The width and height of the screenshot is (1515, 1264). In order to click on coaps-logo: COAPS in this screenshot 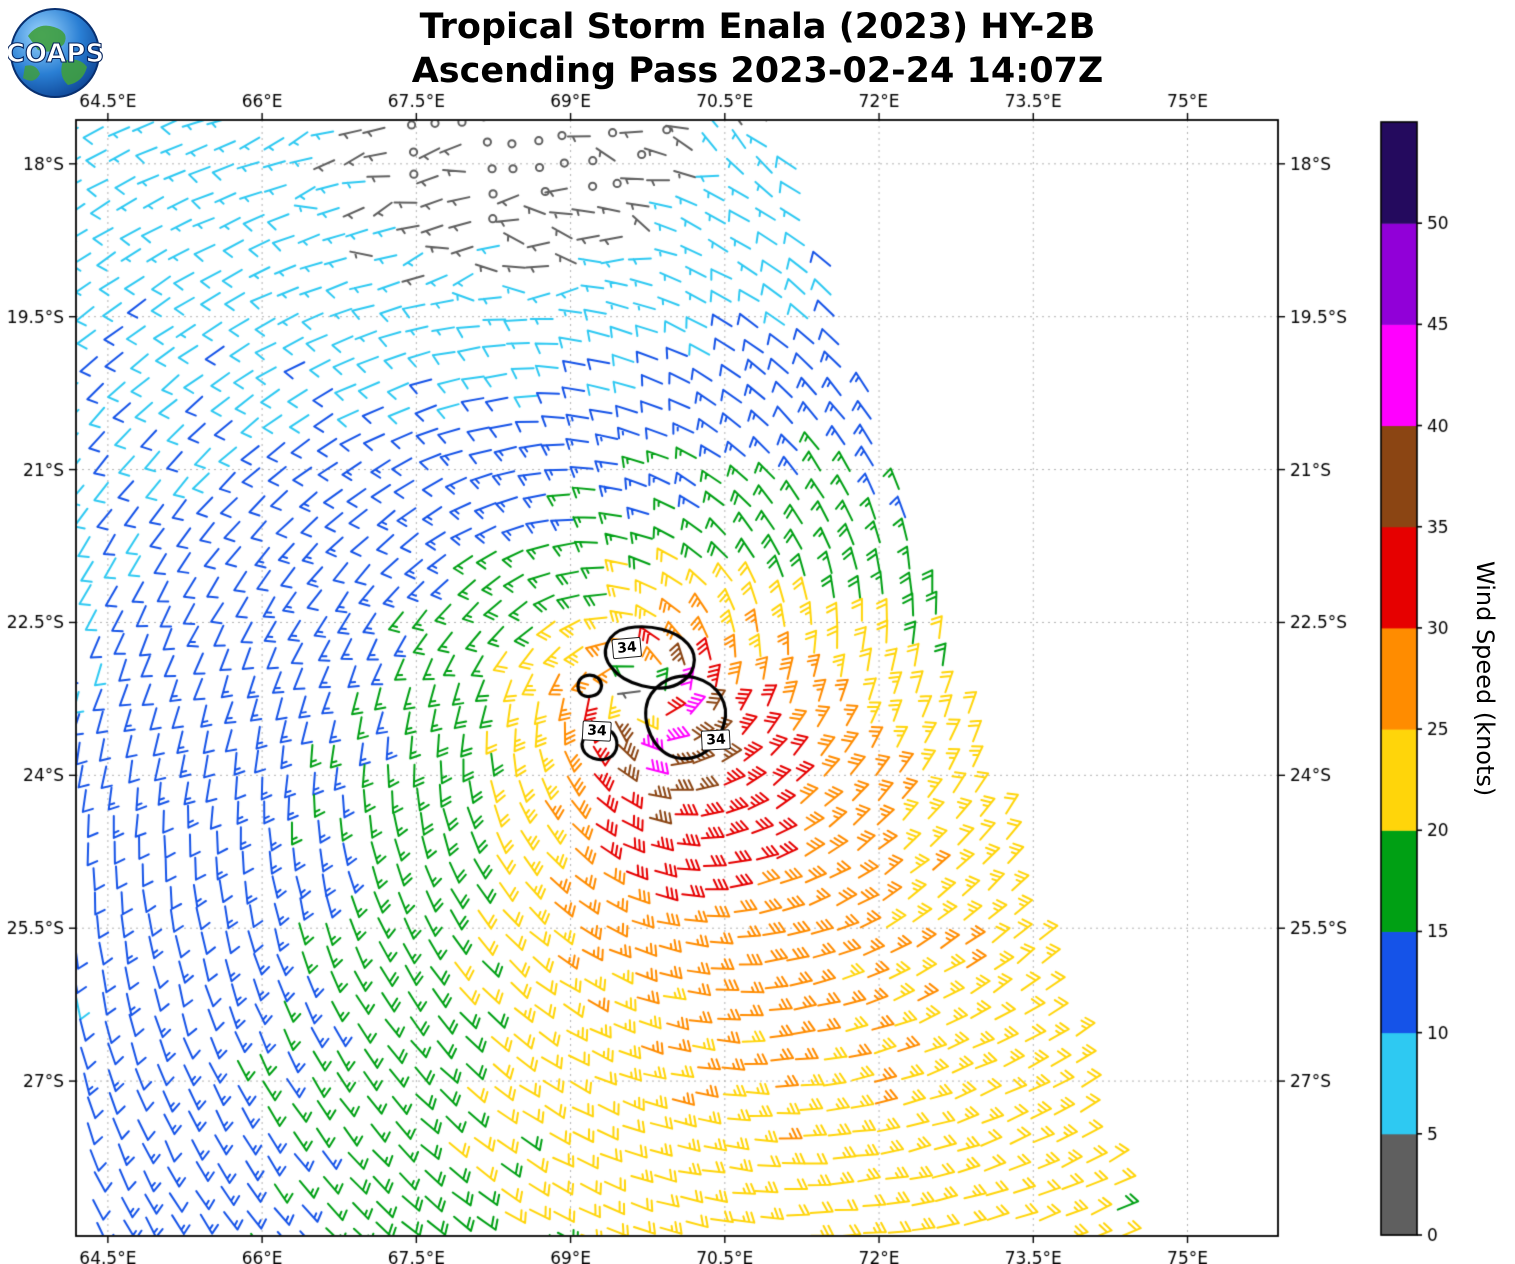, I will do `click(55, 53)`.